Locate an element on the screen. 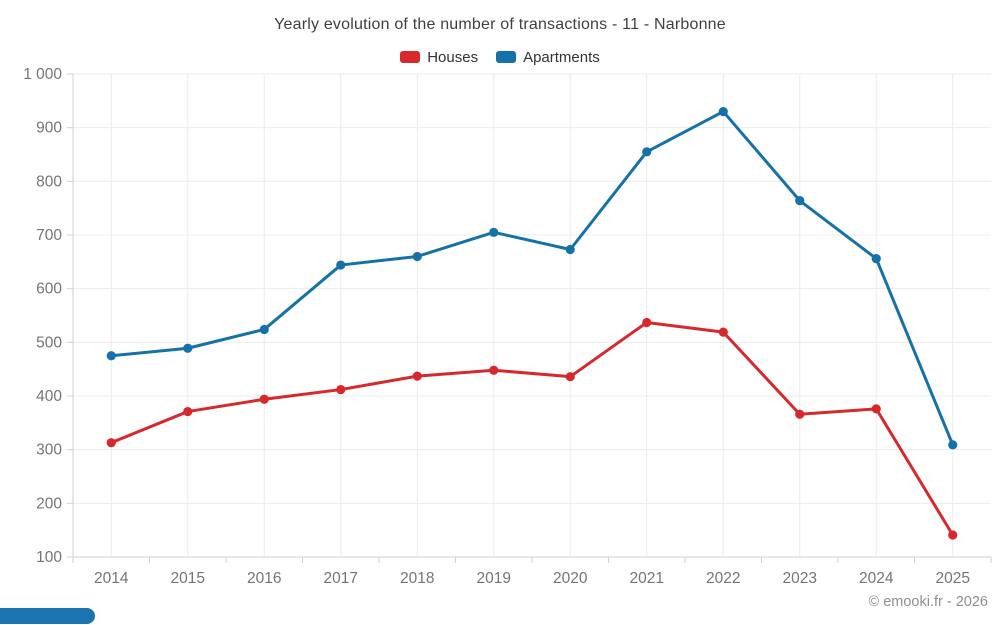  data-point-houses-2025 is located at coordinates (953, 535).